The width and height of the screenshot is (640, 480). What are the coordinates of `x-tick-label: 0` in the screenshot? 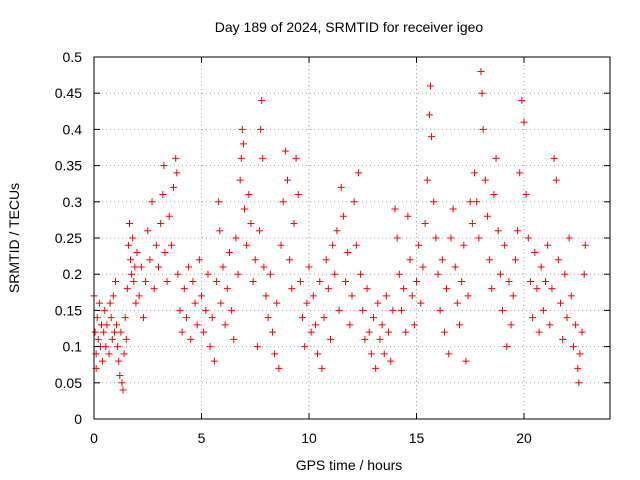 It's located at (94, 438).